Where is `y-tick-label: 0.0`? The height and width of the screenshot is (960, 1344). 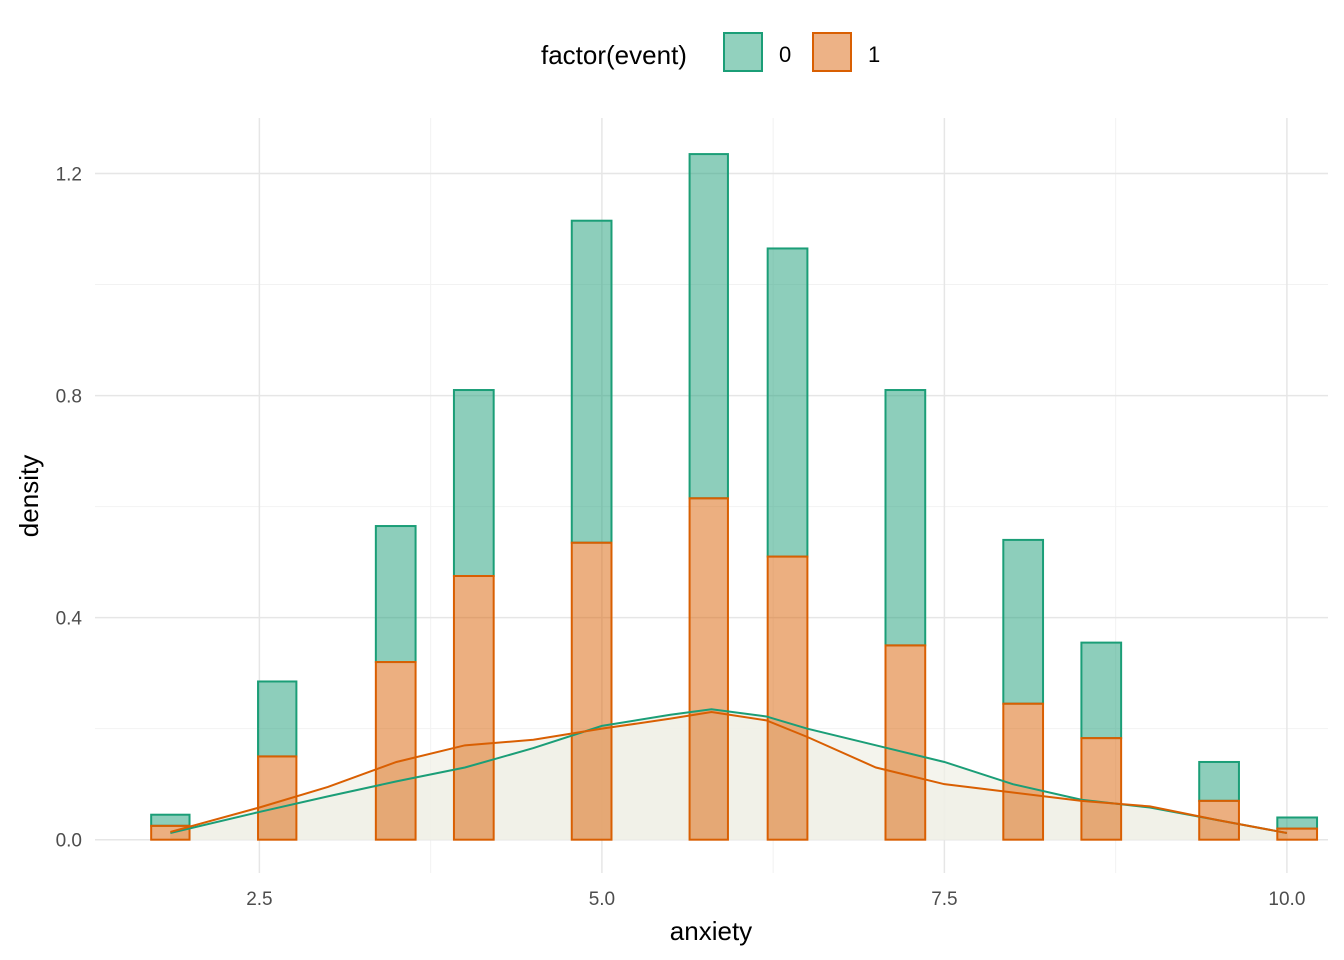
y-tick-label: 0.0 is located at coordinates (69, 841).